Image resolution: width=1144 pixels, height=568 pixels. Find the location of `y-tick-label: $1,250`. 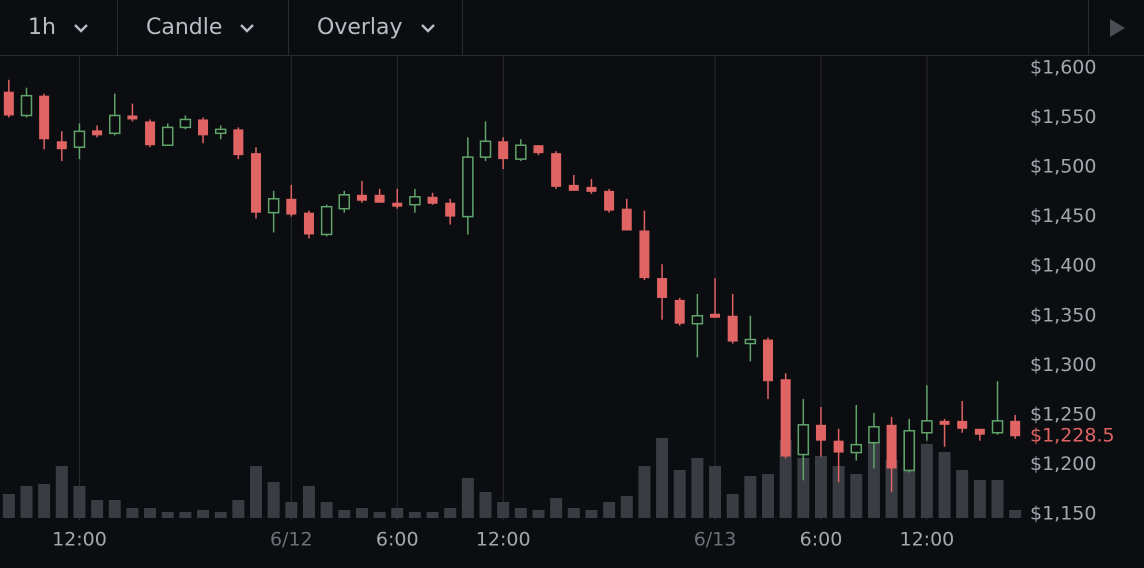

y-tick-label: $1,250 is located at coordinates (1063, 414).